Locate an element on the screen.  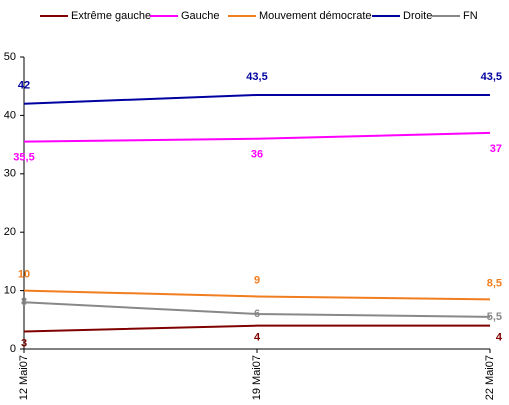
y-tick-label: 20 is located at coordinates (10, 232).